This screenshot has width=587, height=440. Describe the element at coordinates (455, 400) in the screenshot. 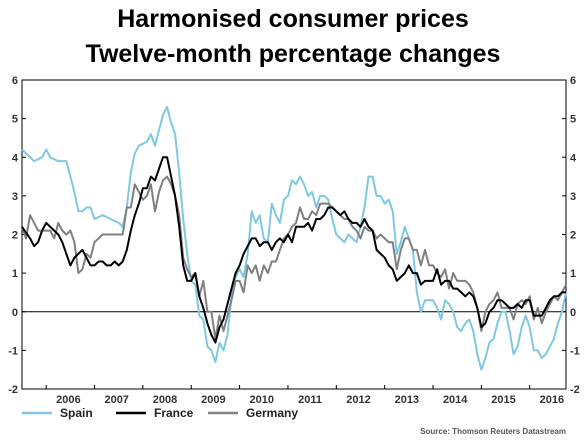

I see `x-tick-label: 2014` at that location.